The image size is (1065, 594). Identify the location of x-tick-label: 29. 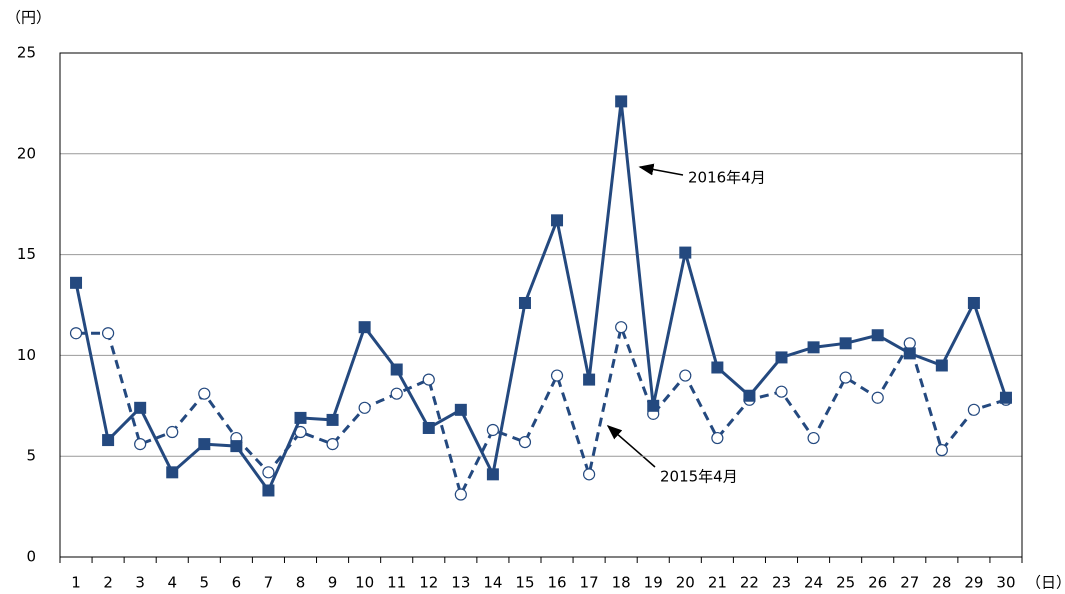
(973, 583).